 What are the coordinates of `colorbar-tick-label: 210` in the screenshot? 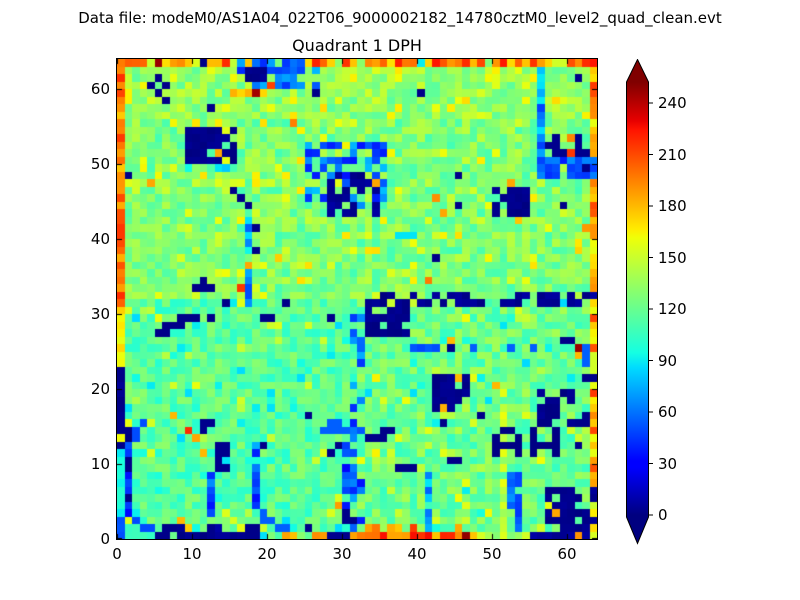 It's located at (672, 154).